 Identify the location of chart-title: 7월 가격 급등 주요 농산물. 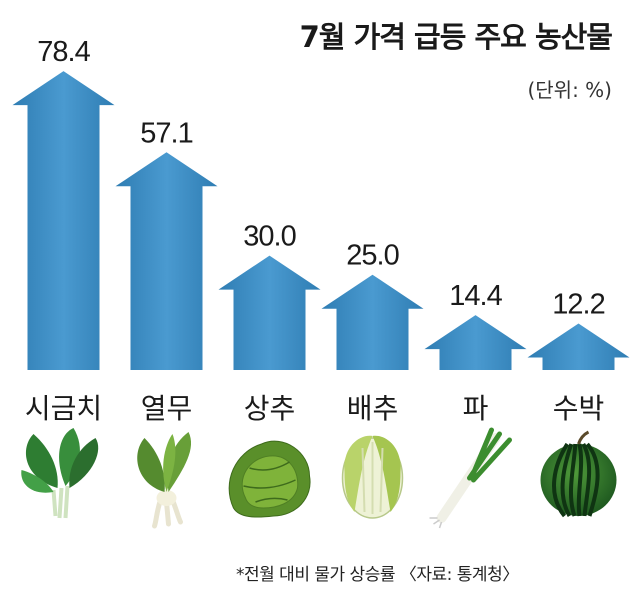
(456, 37).